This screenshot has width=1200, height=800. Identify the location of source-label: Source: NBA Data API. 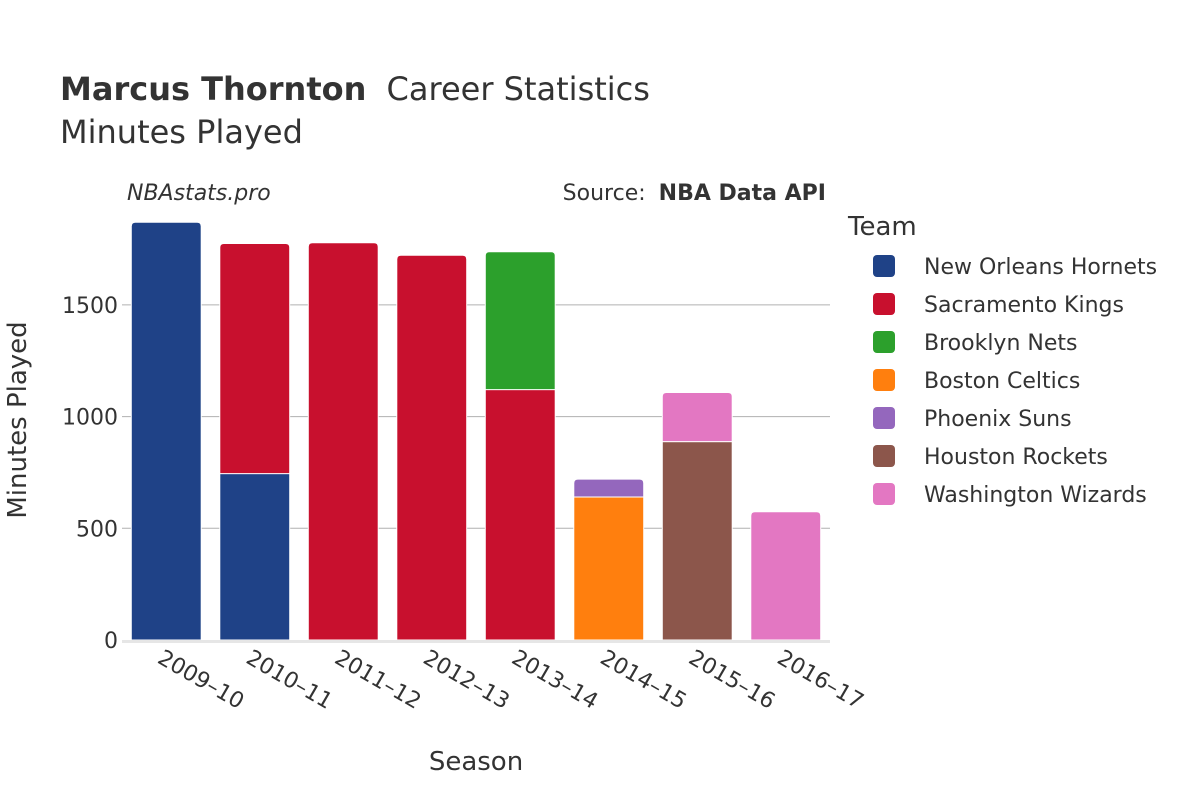
(694, 193).